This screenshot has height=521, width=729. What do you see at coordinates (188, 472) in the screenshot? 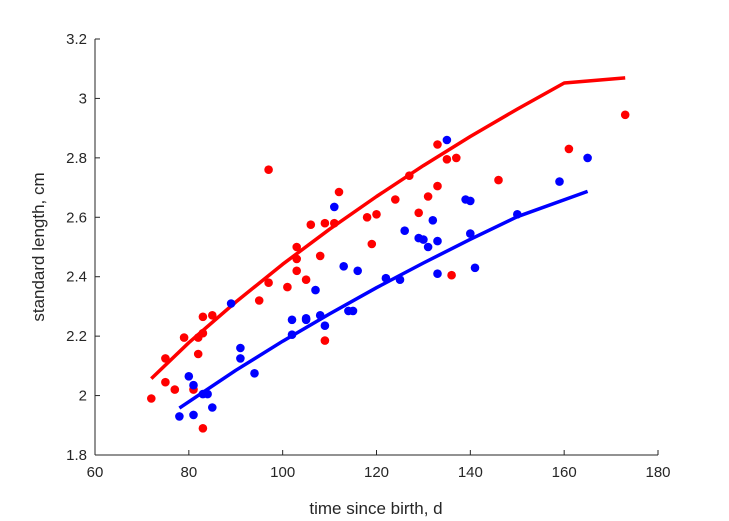
I see `x-tick-label: 80` at bounding box center [188, 472].